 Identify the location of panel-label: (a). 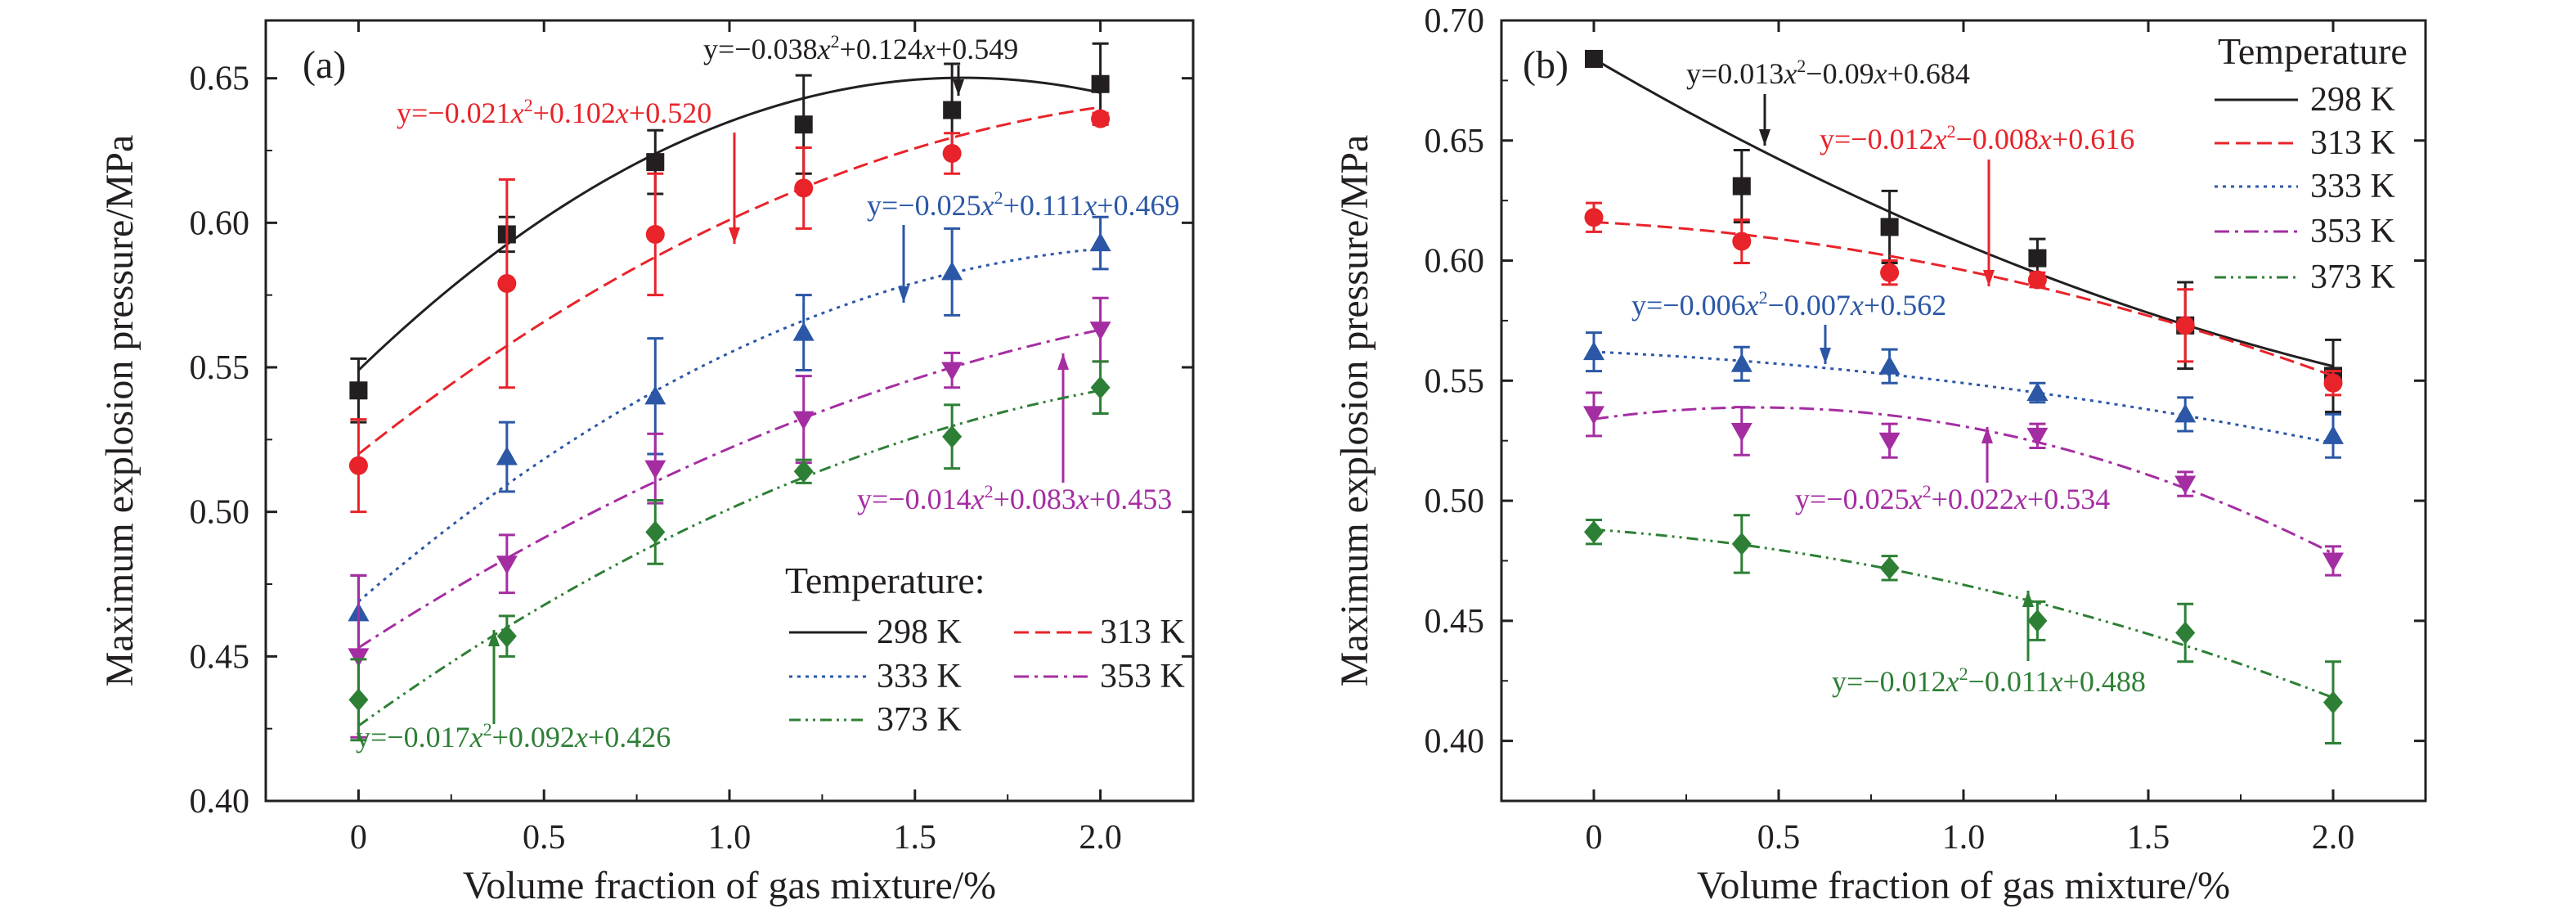
(324, 65).